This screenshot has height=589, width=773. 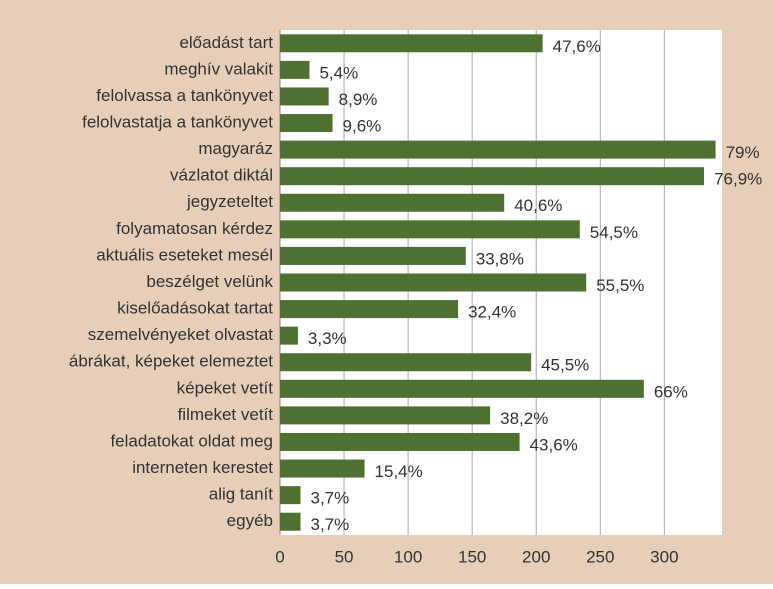 I want to click on y-tick-label: előadást tart, so click(x=226, y=42).